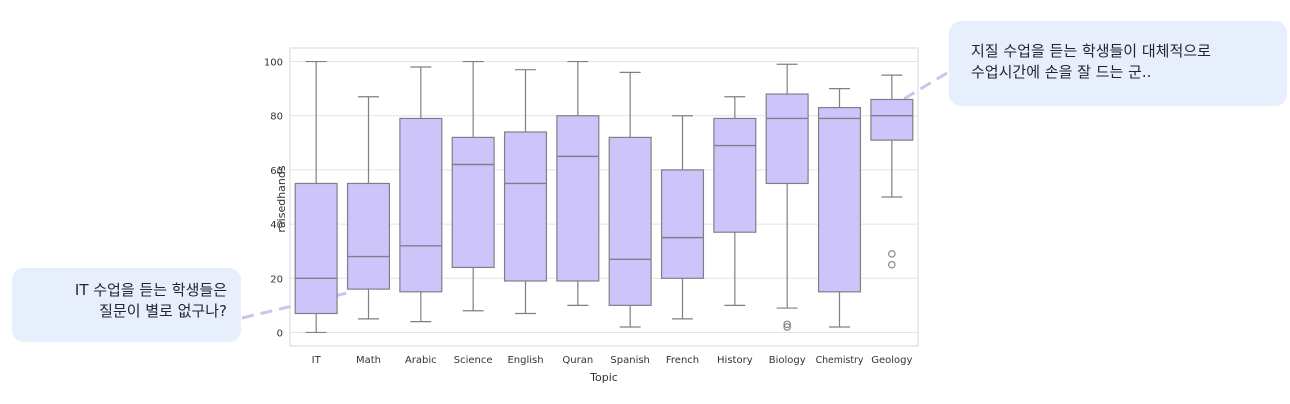 This screenshot has height=404, width=1290. What do you see at coordinates (281, 198) in the screenshot?
I see `y-axis-label: raisedhands` at bounding box center [281, 198].